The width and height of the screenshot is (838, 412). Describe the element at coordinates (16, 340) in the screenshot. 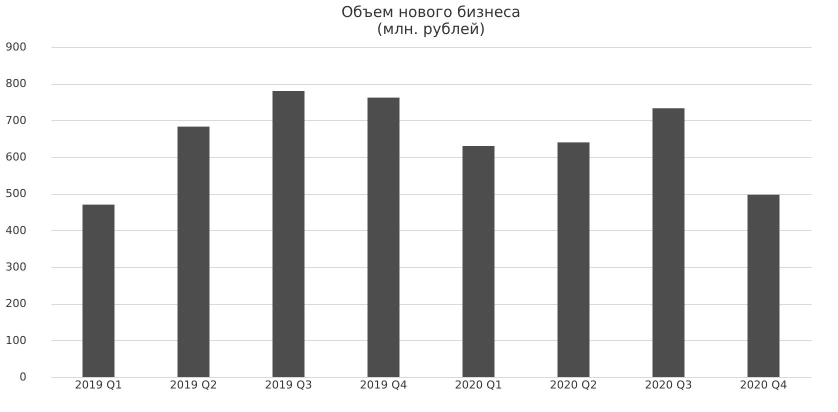

I see `y-tick-label: 100` at that location.